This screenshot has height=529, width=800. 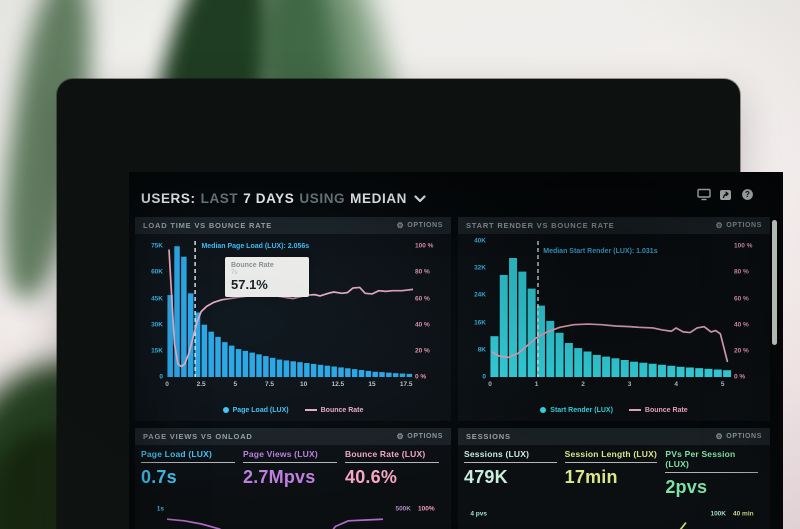 I want to click on panel-header: SESSIONS ⚙ OPTIONS, so click(x=614, y=436).